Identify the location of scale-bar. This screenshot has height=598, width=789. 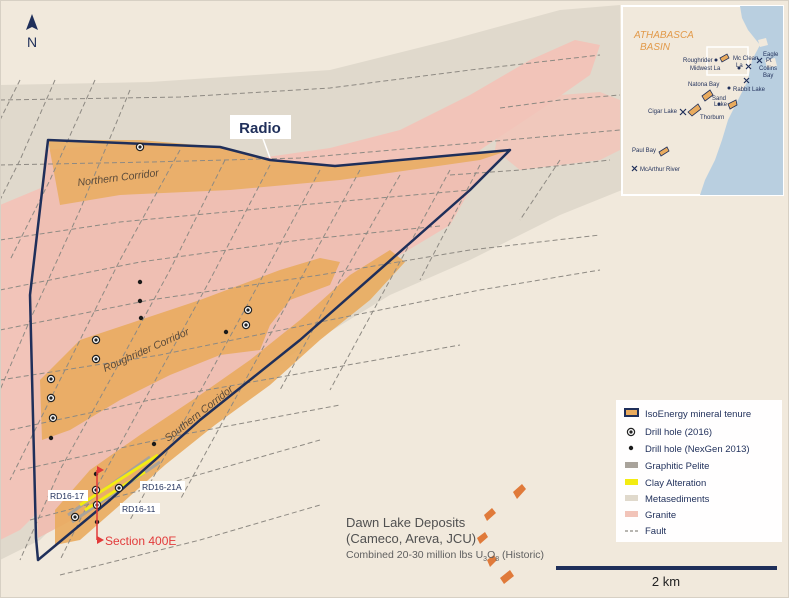
(666, 568).